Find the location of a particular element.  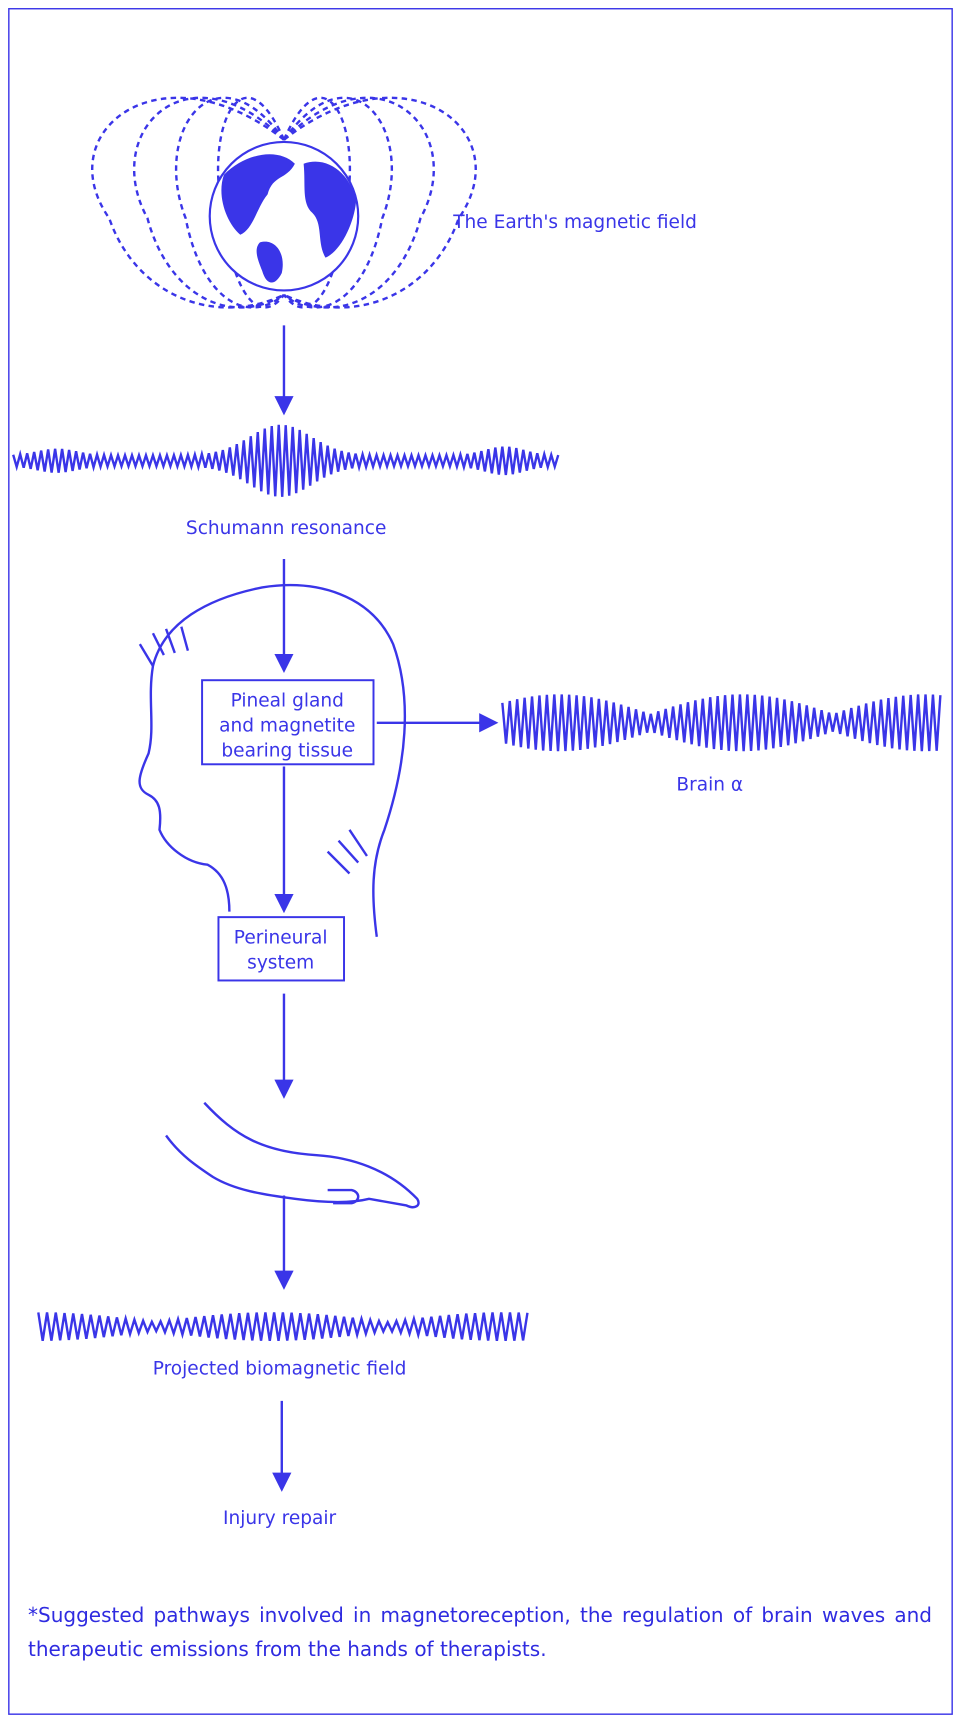

hand is located at coordinates (292, 1155).